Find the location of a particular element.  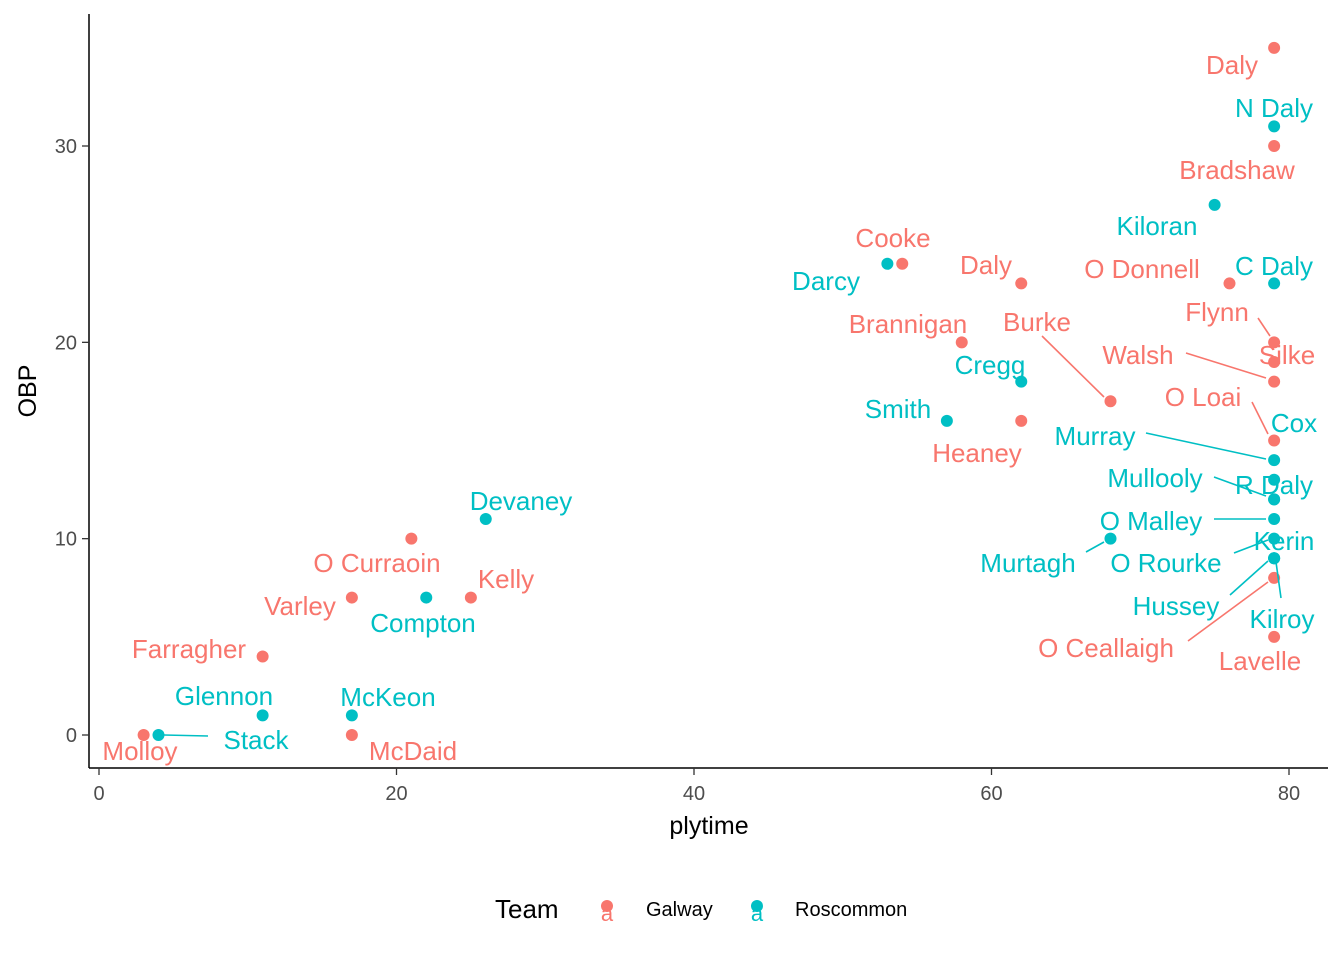

point-label: Bradshaw is located at coordinates (1237, 170).